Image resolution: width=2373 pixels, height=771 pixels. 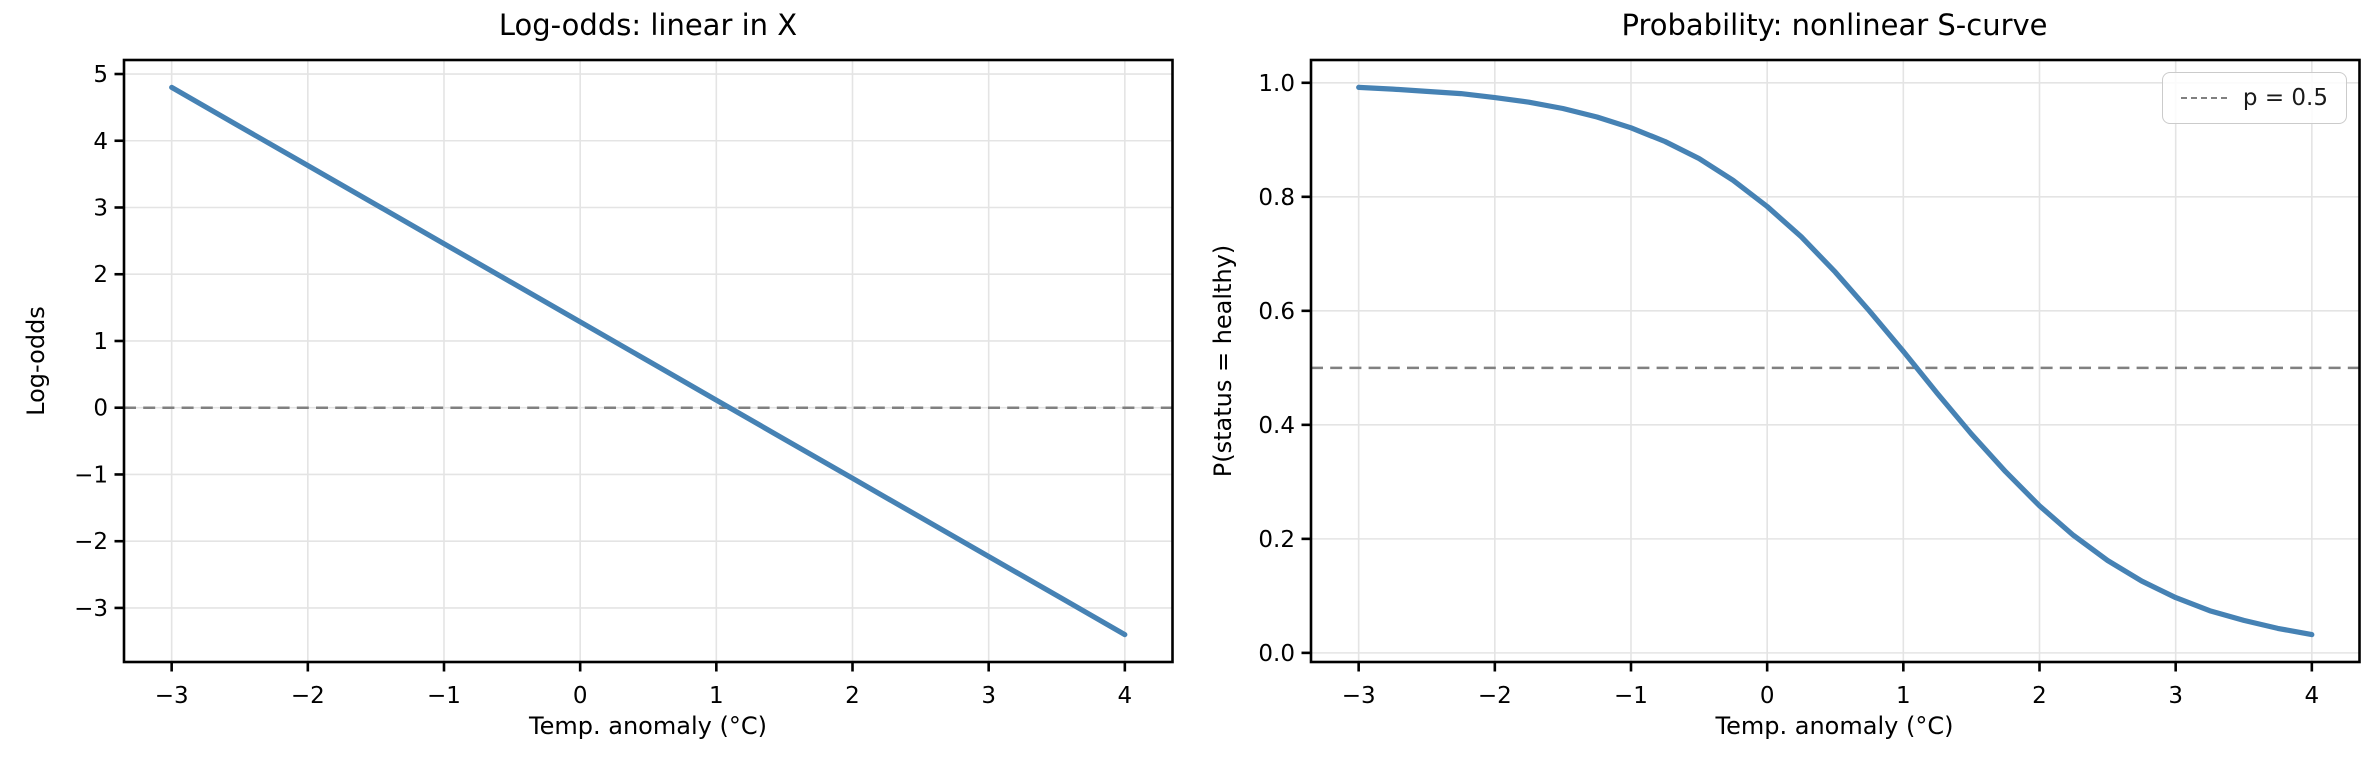 I want to click on legend-dashed-line-sample, so click(x=2203, y=98).